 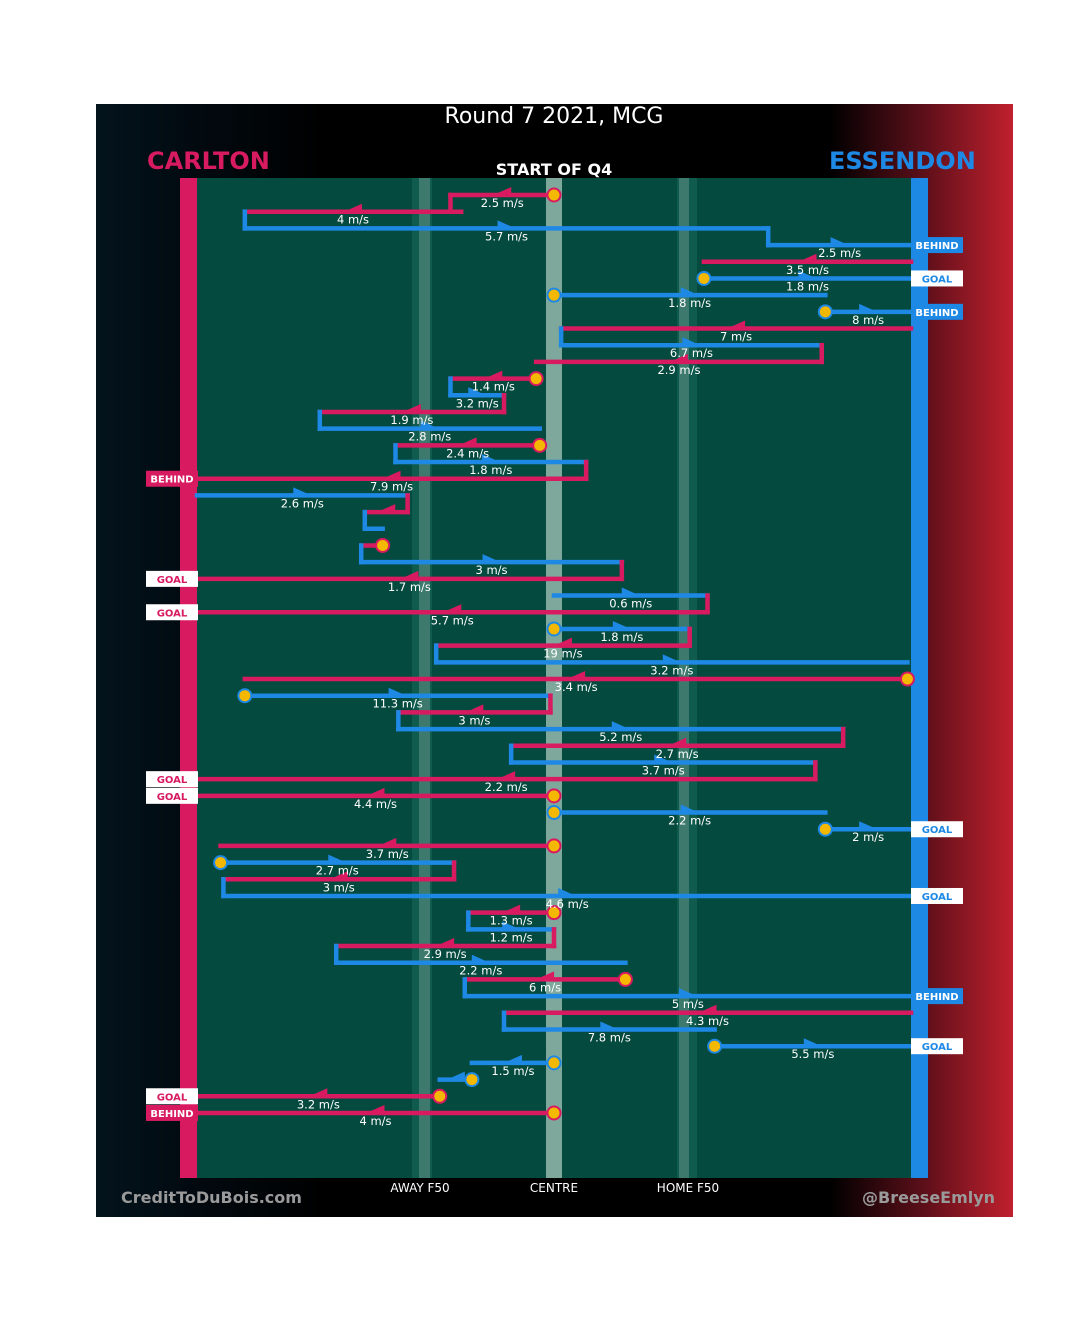 What do you see at coordinates (211, 1197) in the screenshot?
I see `credit-left: CreditToDuBois.com` at bounding box center [211, 1197].